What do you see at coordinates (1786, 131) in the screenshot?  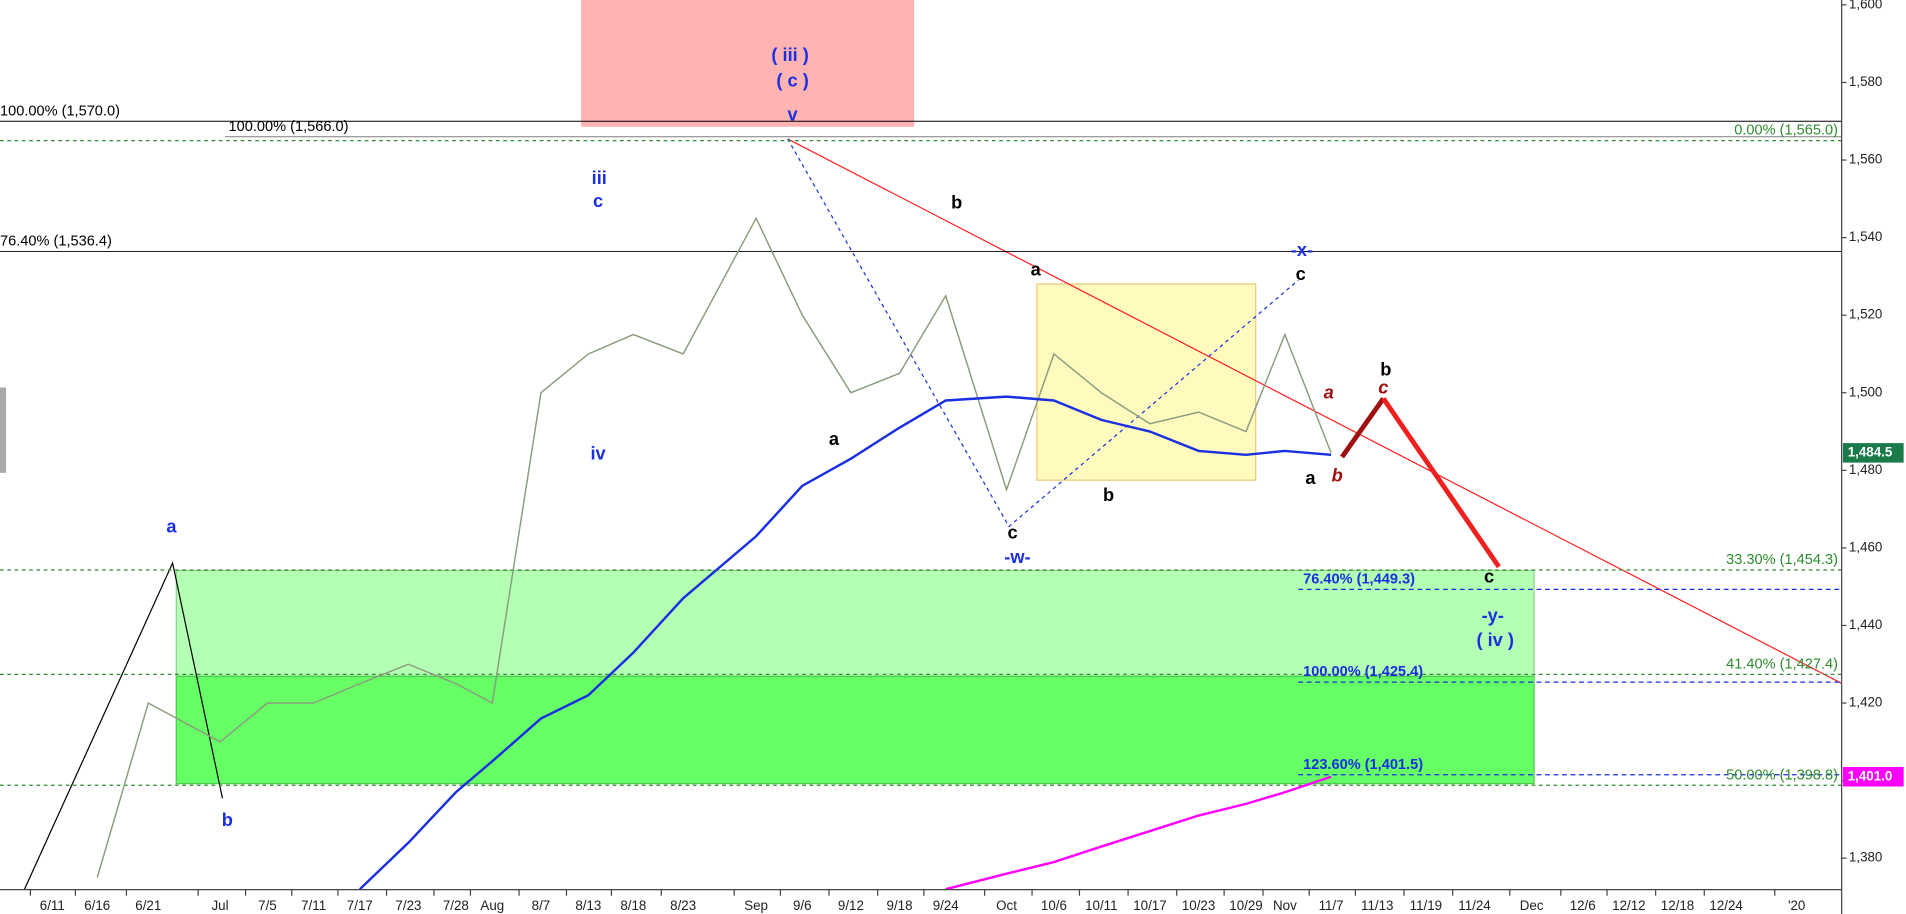 I see `fib-label: 0.00% (1,565.0)` at bounding box center [1786, 131].